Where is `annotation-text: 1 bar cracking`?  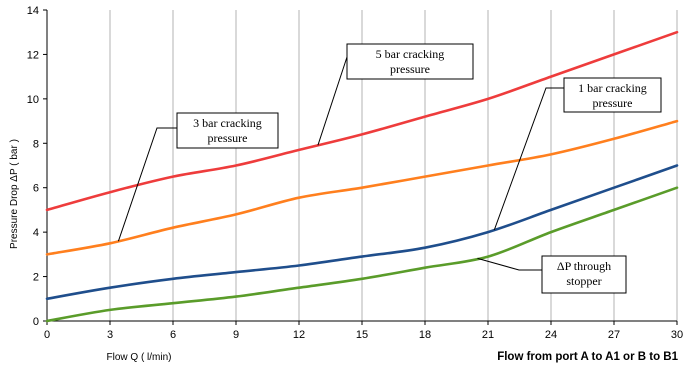
annotation-text: 1 bar cracking is located at coordinates (612, 88).